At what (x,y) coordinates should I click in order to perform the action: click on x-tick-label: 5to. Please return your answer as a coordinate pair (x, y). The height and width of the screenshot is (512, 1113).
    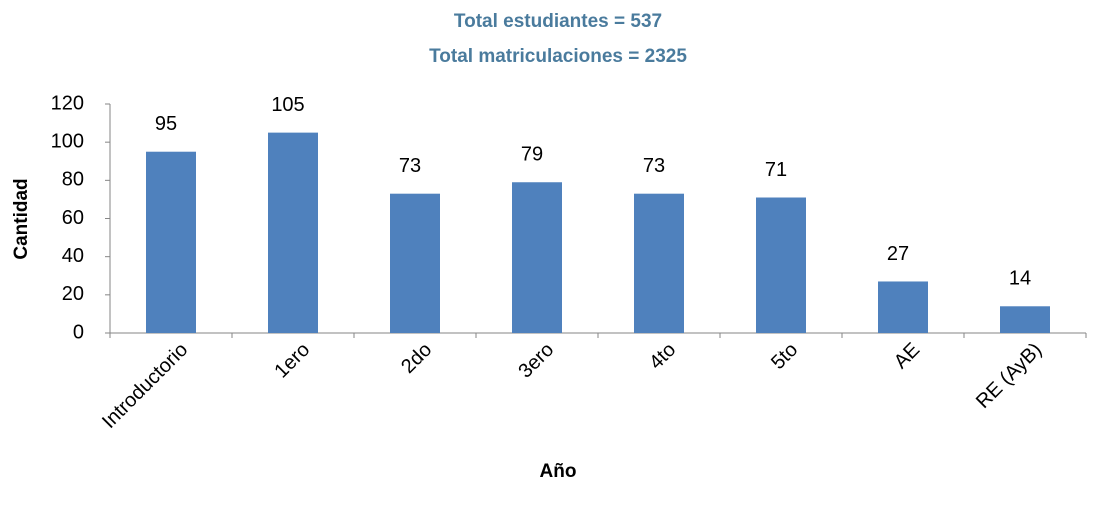
    Looking at the image, I should click on (784, 356).